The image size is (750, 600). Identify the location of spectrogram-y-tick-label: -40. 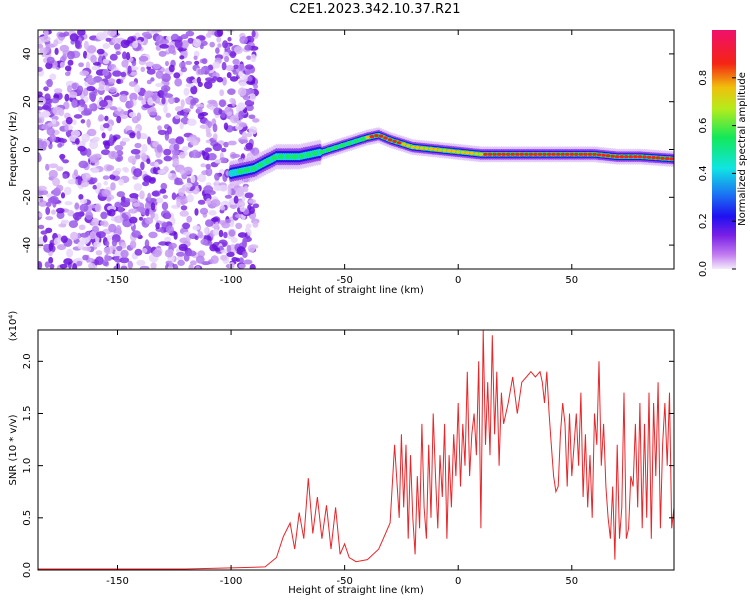
(27, 245).